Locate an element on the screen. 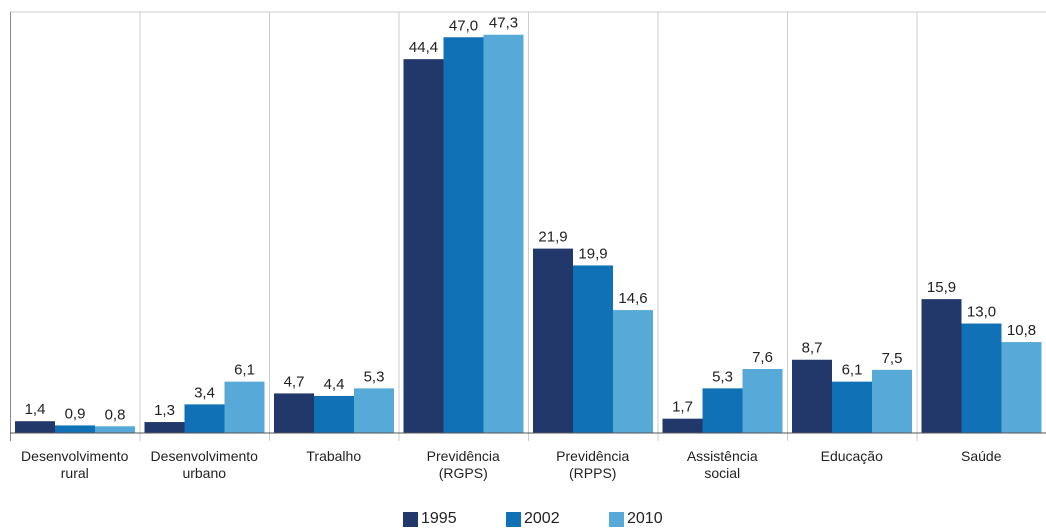 The width and height of the screenshot is (1046, 530). x-tick-label: Previdência (RGPS) is located at coordinates (463, 464).